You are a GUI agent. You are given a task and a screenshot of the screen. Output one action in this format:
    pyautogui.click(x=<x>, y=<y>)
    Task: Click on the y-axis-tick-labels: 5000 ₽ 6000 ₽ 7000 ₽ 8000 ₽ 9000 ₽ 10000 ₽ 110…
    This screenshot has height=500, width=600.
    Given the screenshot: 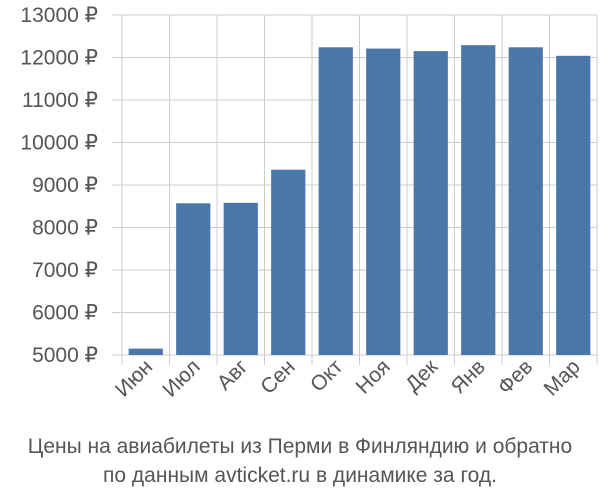 What is the action you would take?
    pyautogui.click(x=59, y=185)
    